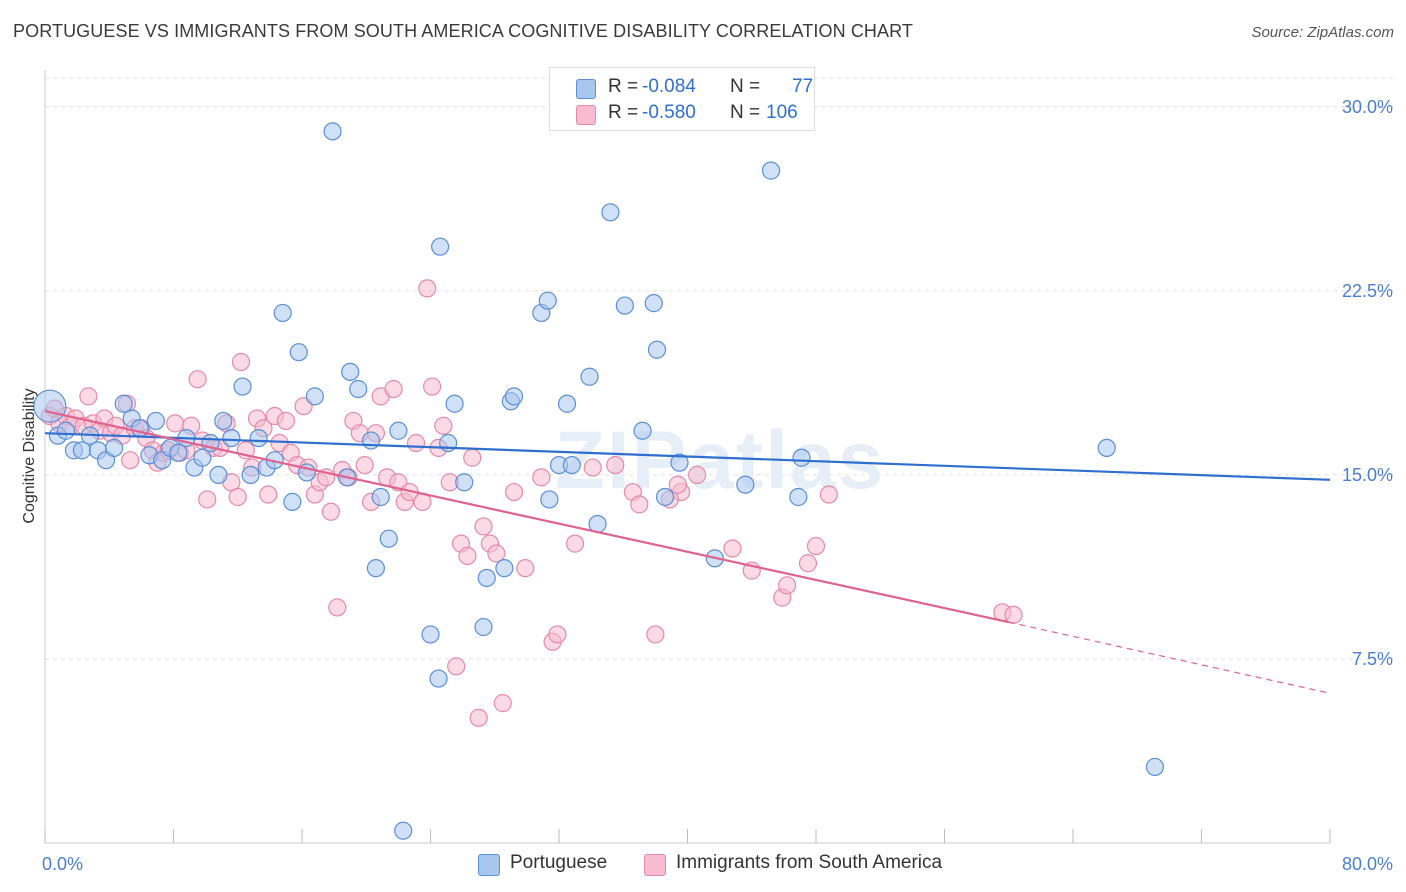 This screenshot has height=892, width=1406. Describe the element at coordinates (1169, 657) in the screenshot. I see `immigrants-trend-extension` at that location.